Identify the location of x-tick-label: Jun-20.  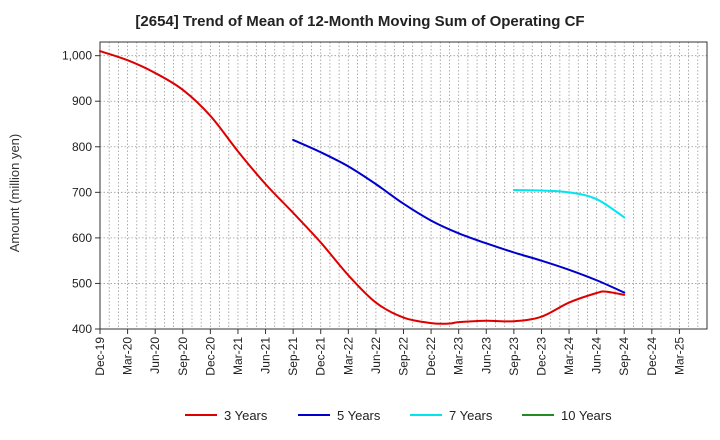
(155, 355).